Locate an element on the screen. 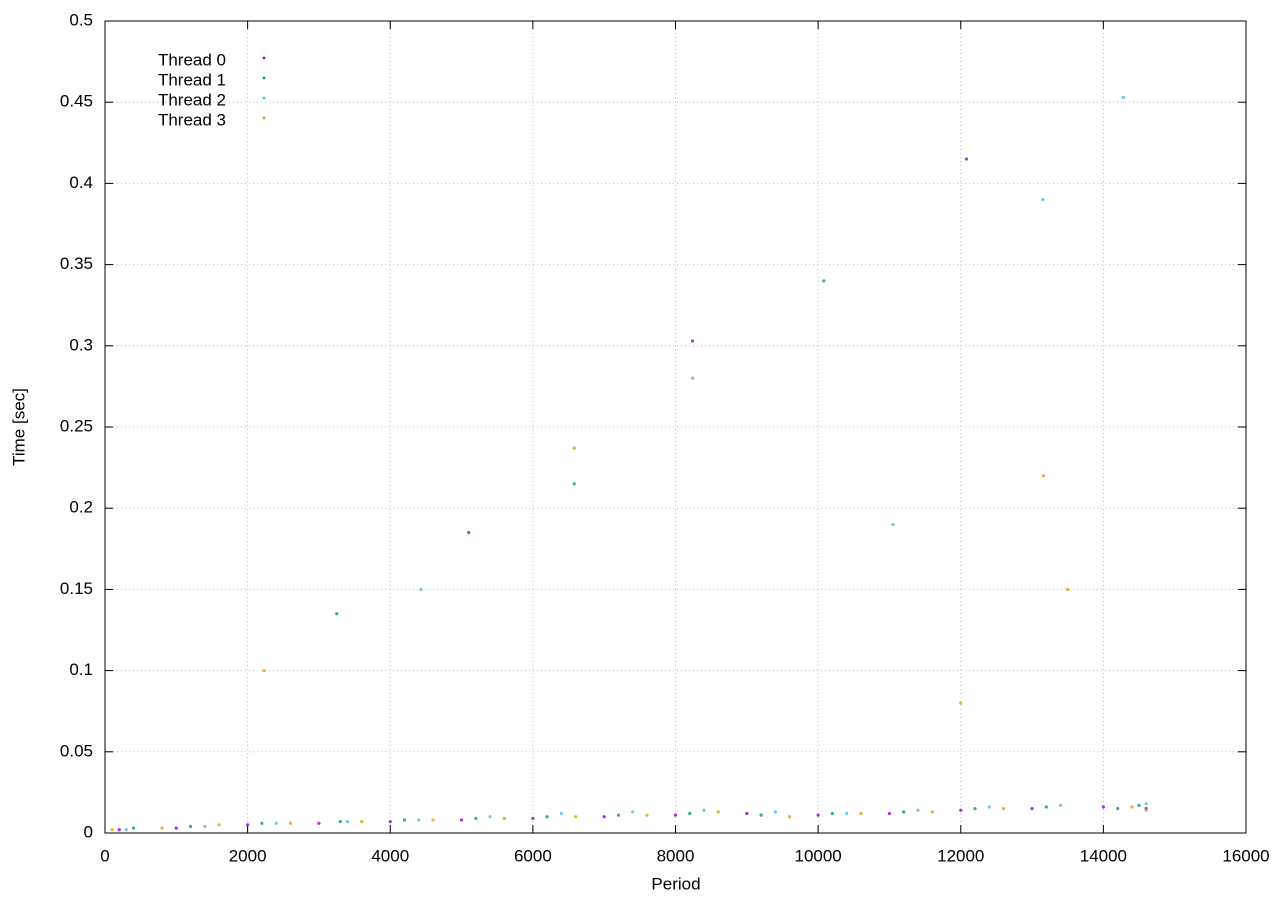 This screenshot has height=901, width=1280. x-tick-label: 0 is located at coordinates (104, 855).